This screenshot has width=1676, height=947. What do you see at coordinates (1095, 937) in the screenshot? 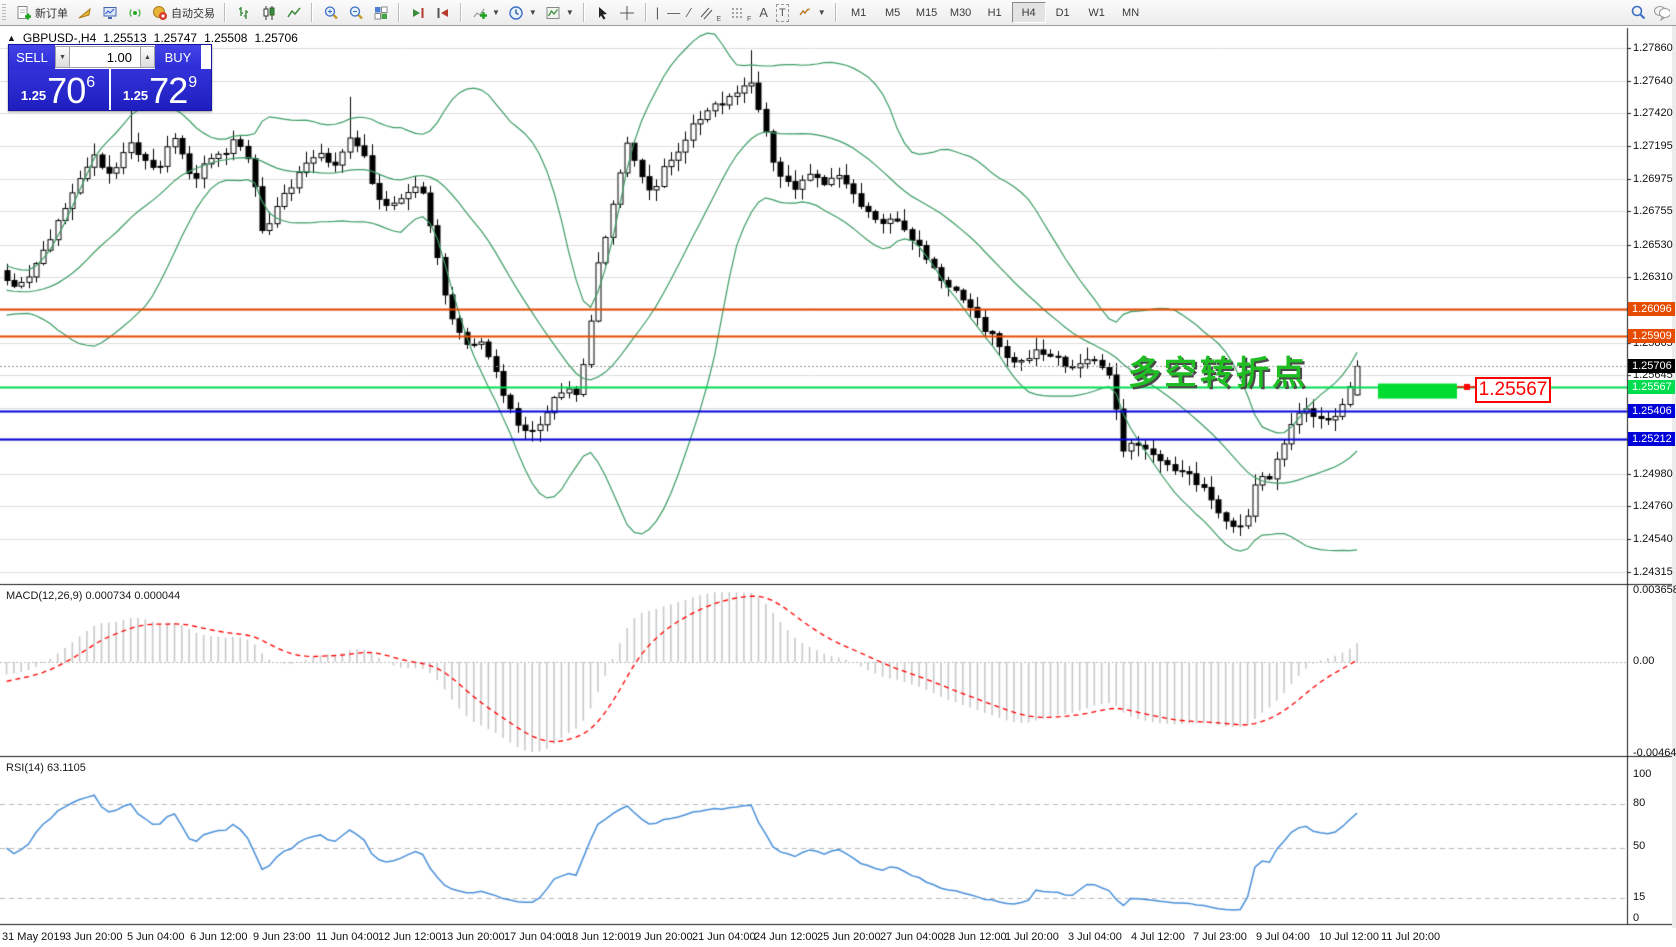
I see `time-tick-label: 3 Jul 04:00` at bounding box center [1095, 937].